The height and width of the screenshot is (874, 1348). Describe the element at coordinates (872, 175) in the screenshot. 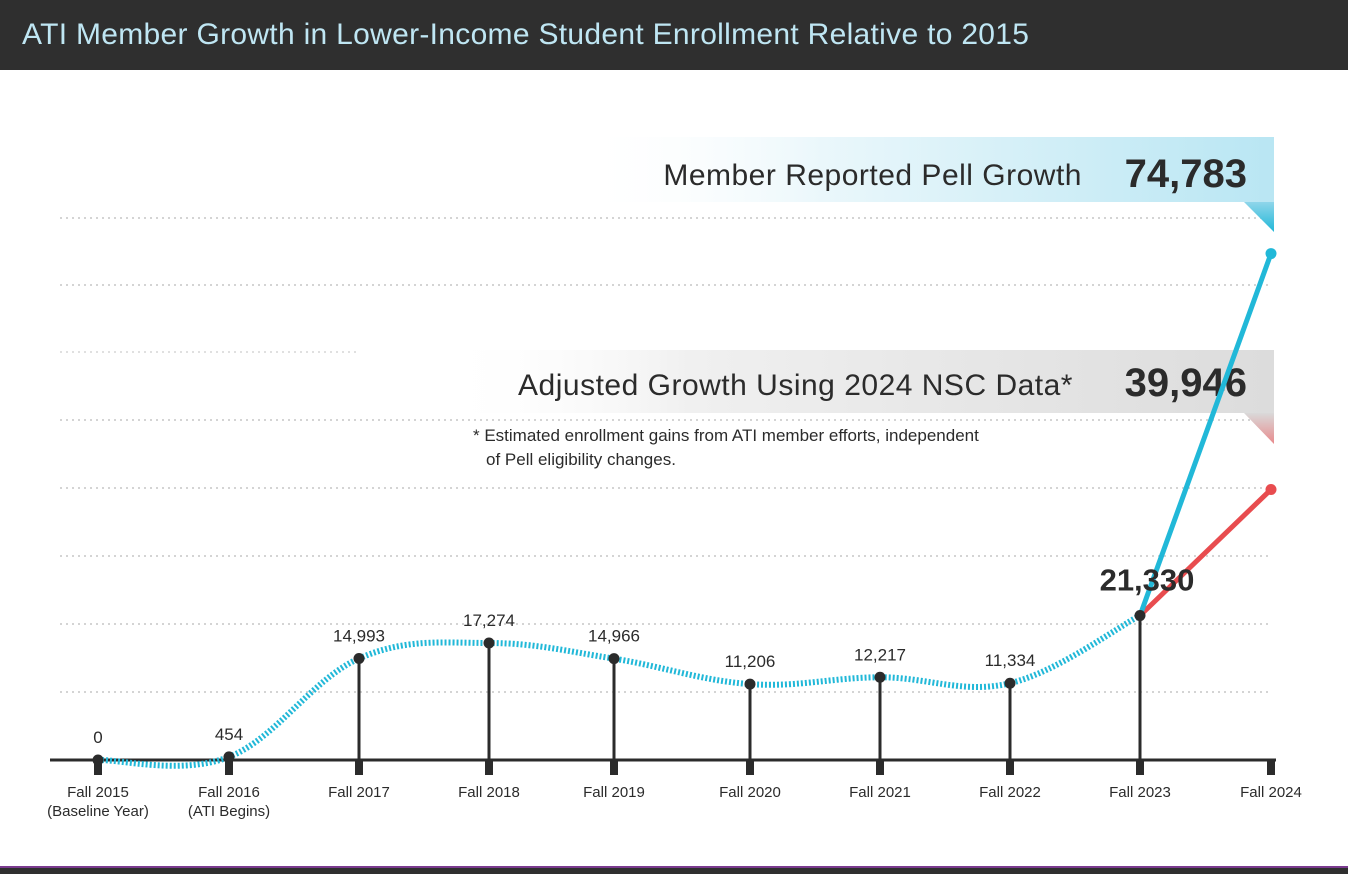

I see `member-banner-label: Member Reported Pell Growth` at that location.